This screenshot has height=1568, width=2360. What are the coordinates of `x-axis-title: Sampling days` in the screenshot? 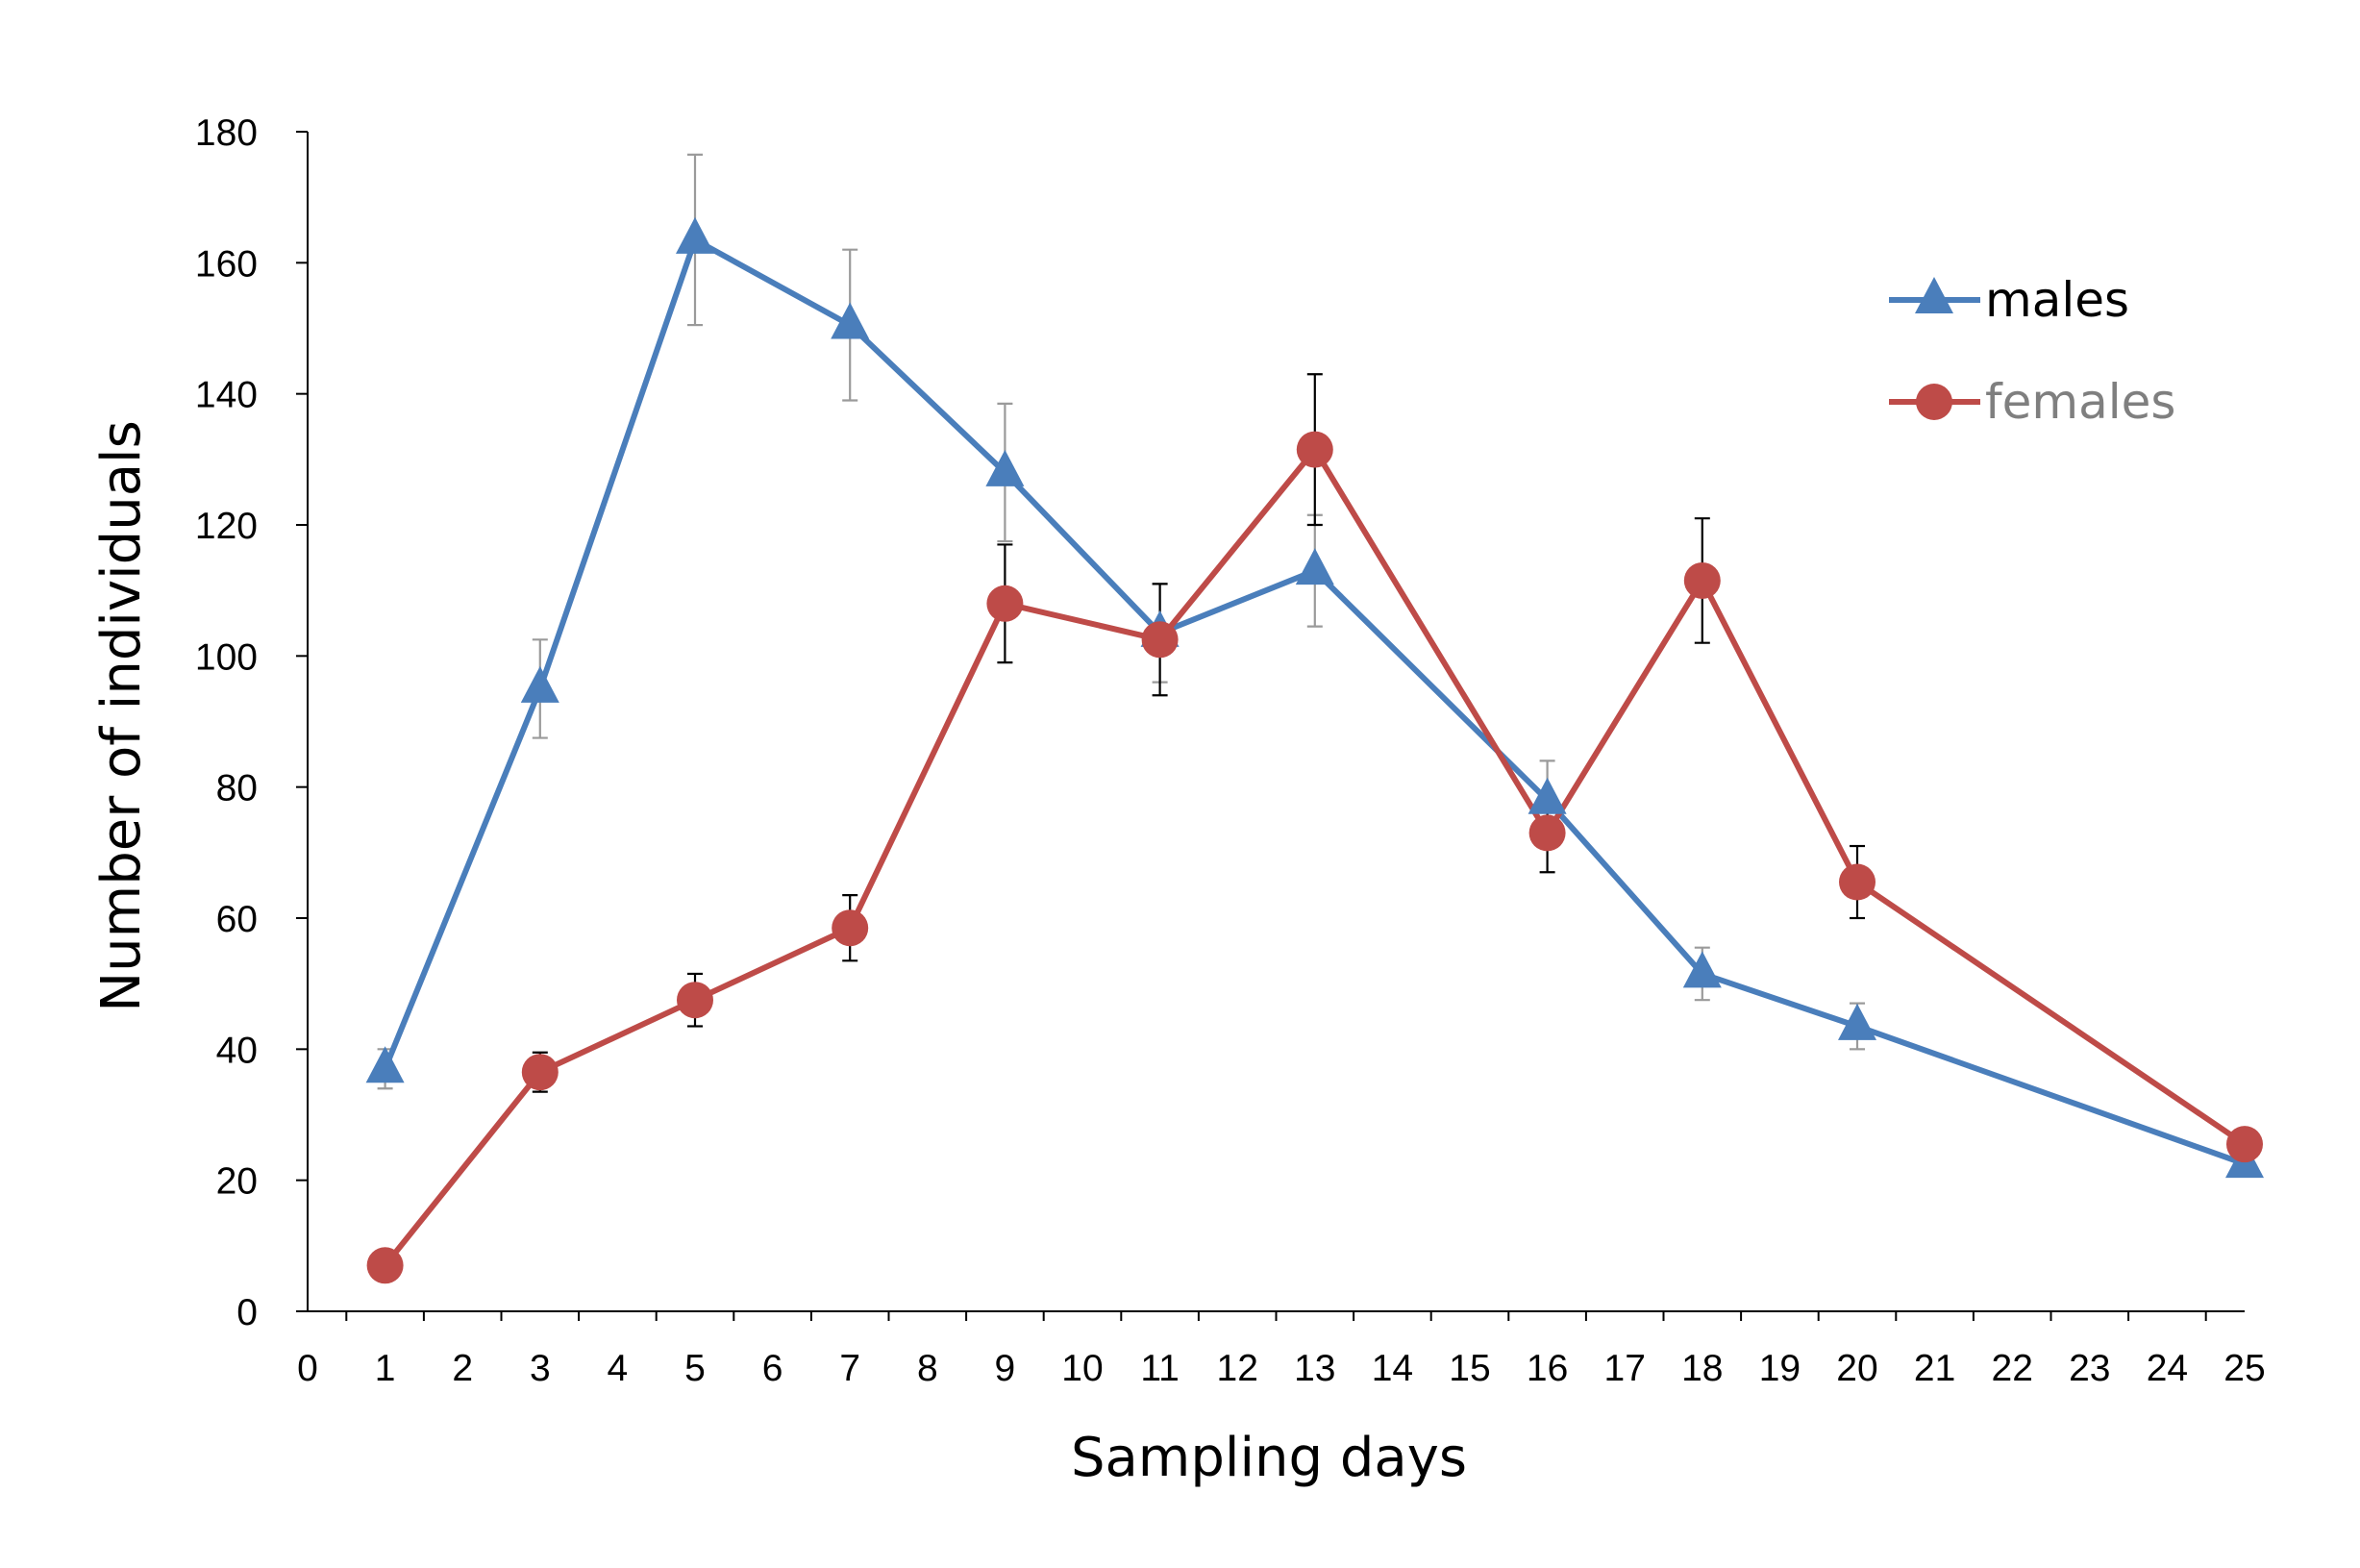 It's located at (1269, 1458).